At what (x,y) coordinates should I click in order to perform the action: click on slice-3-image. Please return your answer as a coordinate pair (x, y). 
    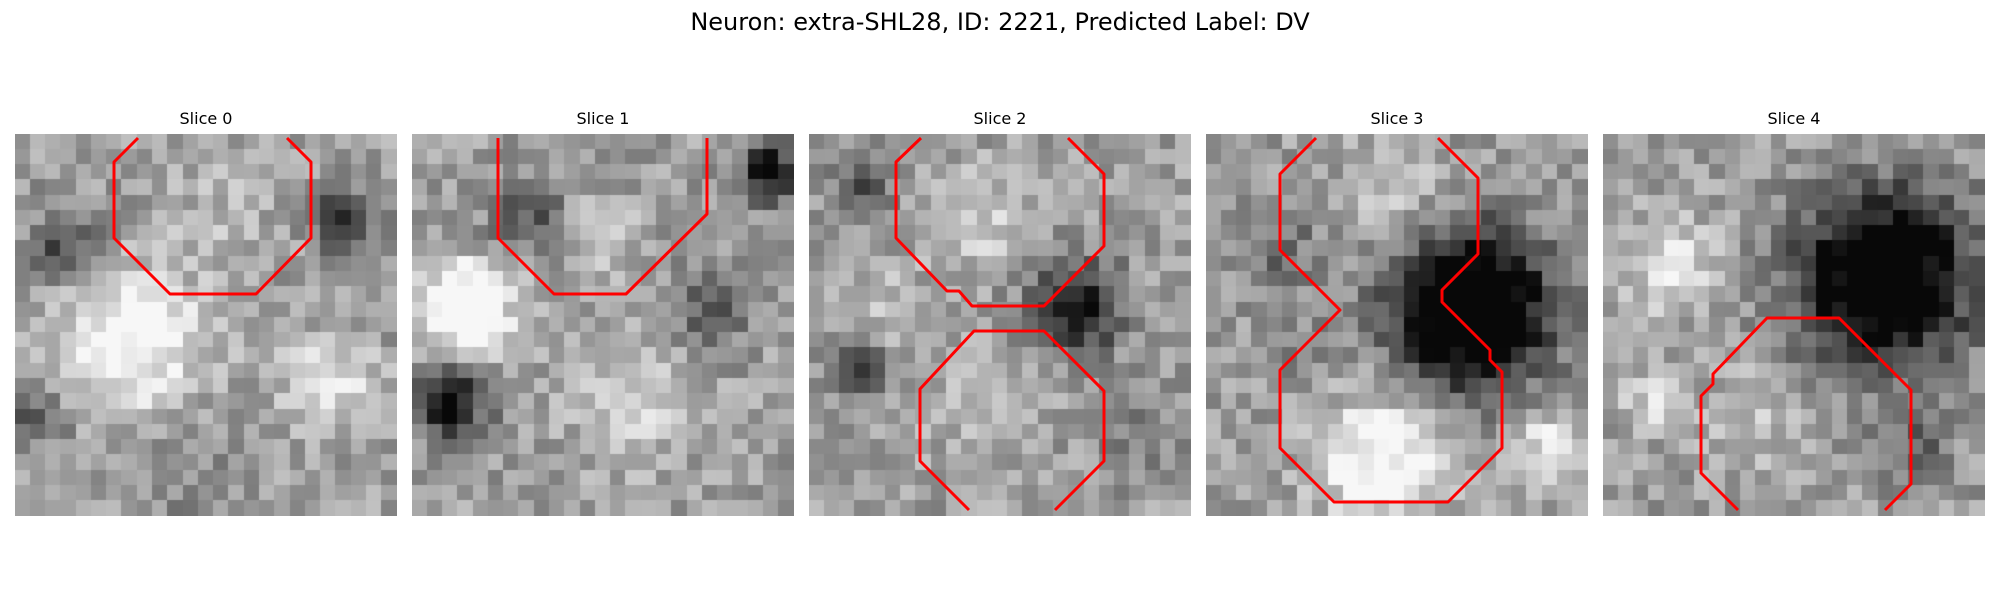
    Looking at the image, I should click on (1397, 325).